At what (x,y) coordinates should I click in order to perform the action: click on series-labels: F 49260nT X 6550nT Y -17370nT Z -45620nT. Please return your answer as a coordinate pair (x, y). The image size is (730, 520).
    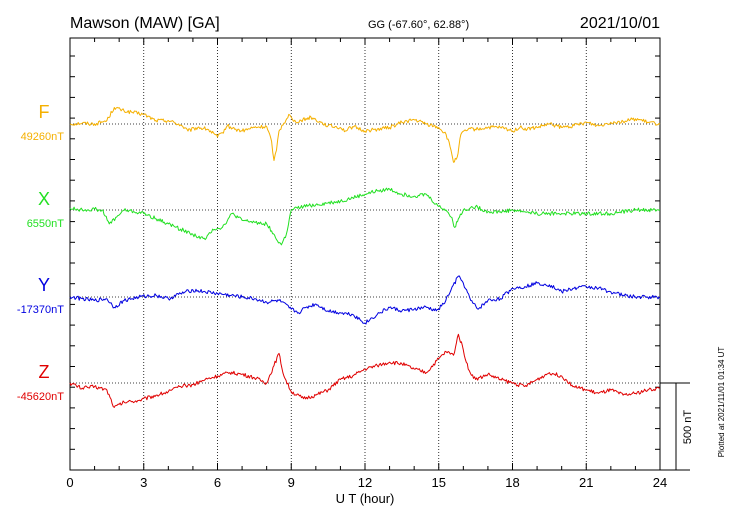
    Looking at the image, I should click on (40, 252).